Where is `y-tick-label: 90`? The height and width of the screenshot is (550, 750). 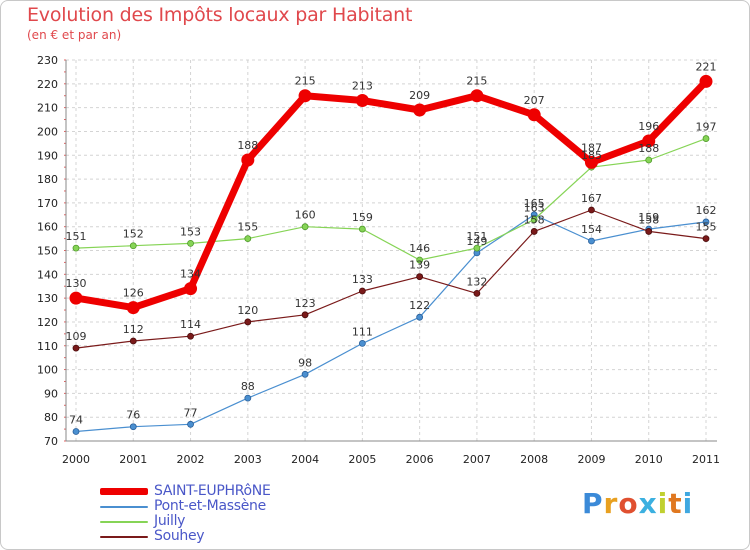
y-tick-label: 90 is located at coordinates (51, 393).